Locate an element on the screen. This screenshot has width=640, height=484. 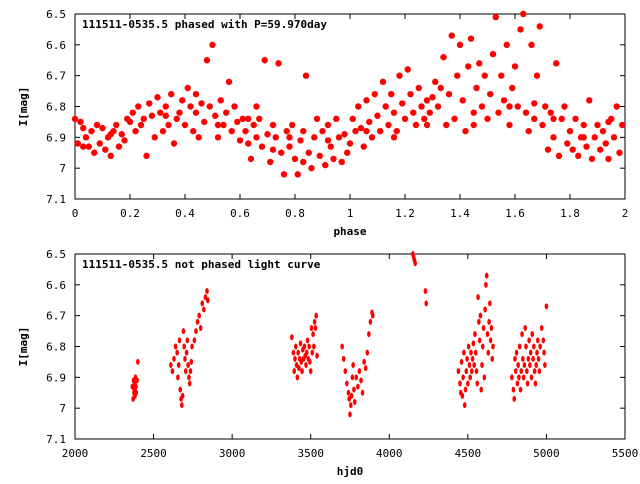
chart-1-y-tick-label: 7 is located at coordinates (62, 168).